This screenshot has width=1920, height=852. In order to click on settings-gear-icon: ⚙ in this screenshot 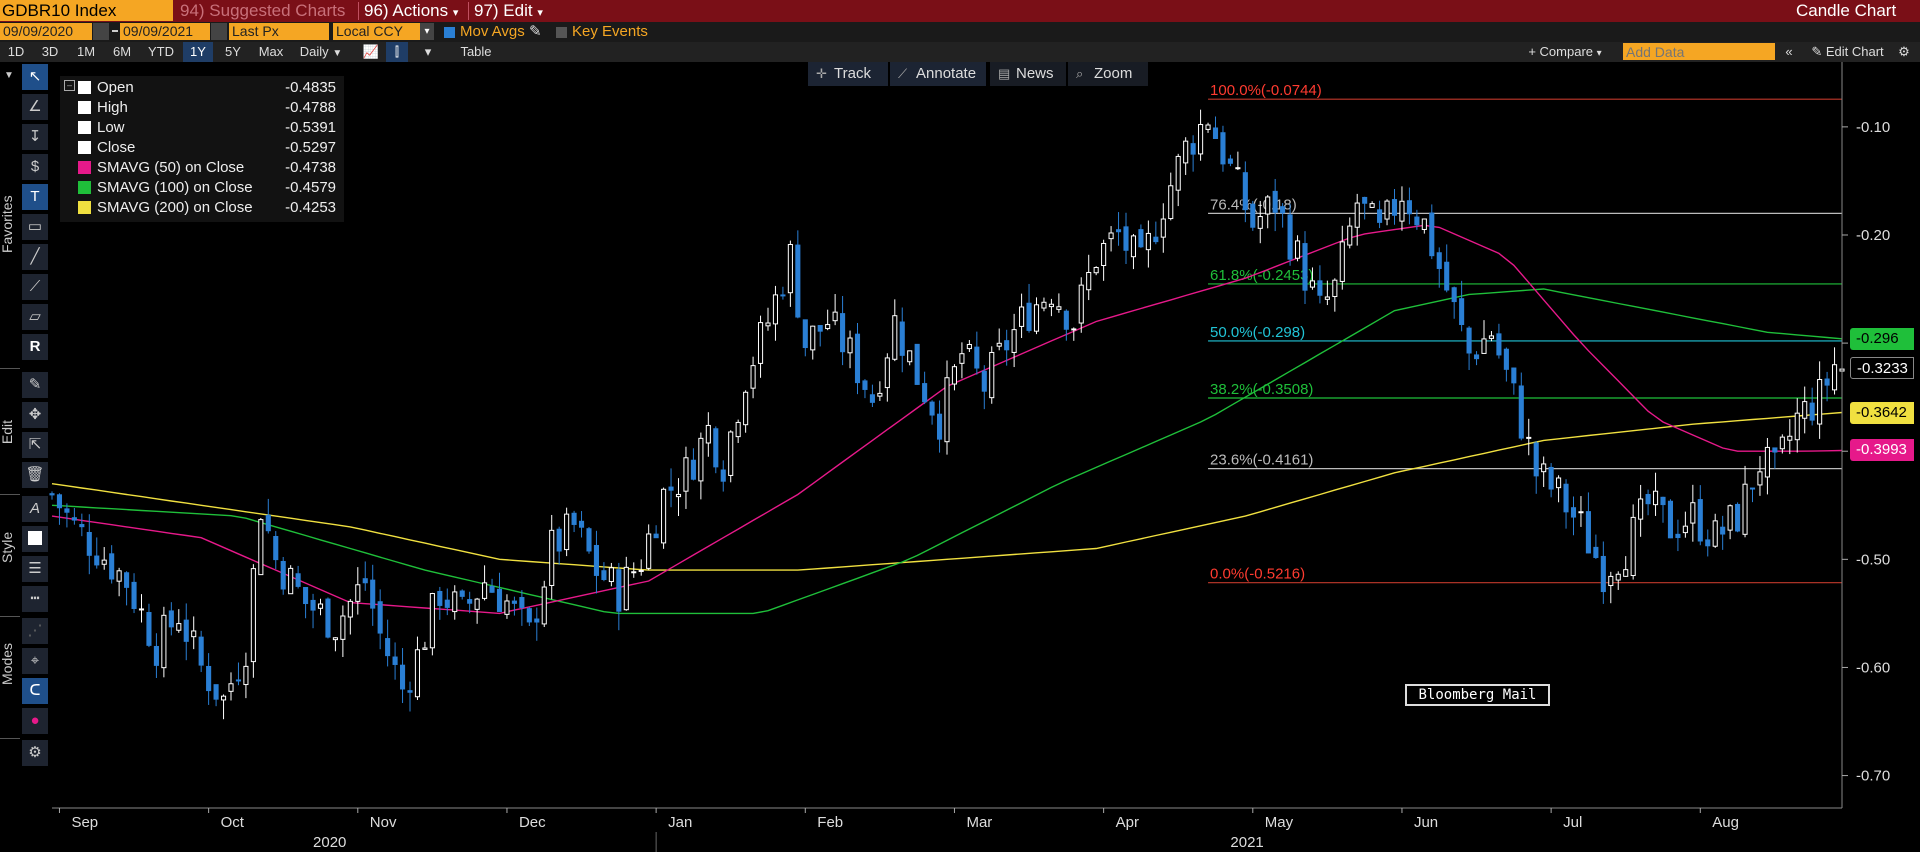, I will do `click(35, 753)`.